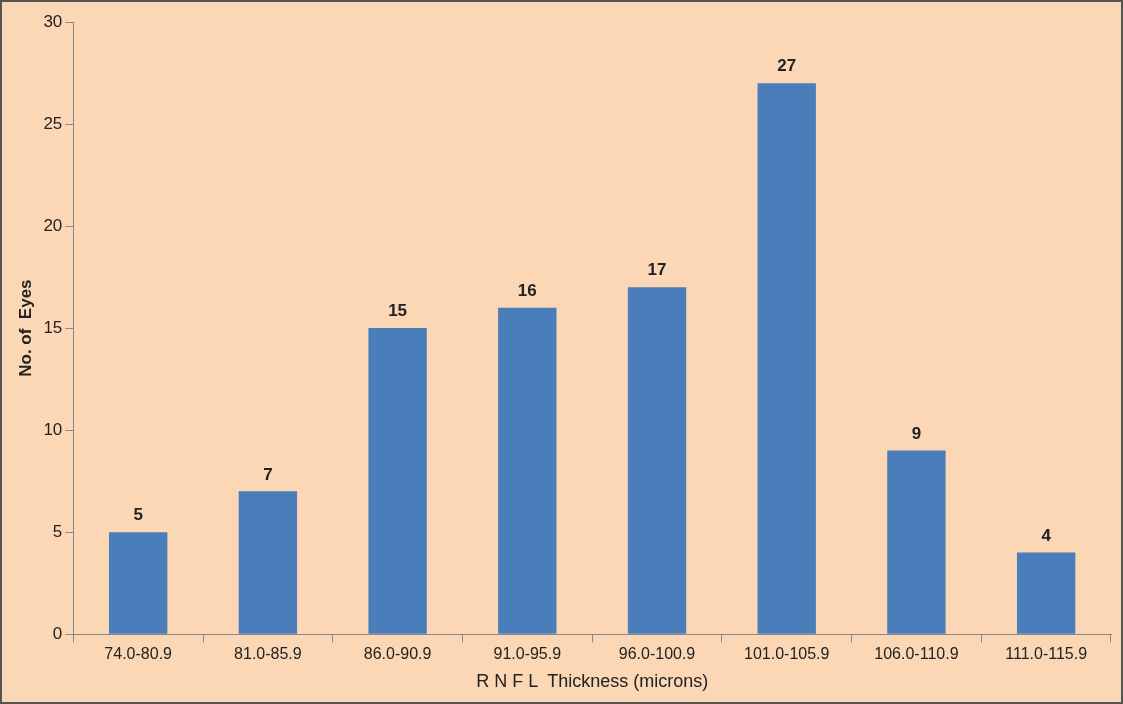 The height and width of the screenshot is (704, 1123). Describe the element at coordinates (53, 123) in the screenshot. I see `y-tick-label: 25` at that location.